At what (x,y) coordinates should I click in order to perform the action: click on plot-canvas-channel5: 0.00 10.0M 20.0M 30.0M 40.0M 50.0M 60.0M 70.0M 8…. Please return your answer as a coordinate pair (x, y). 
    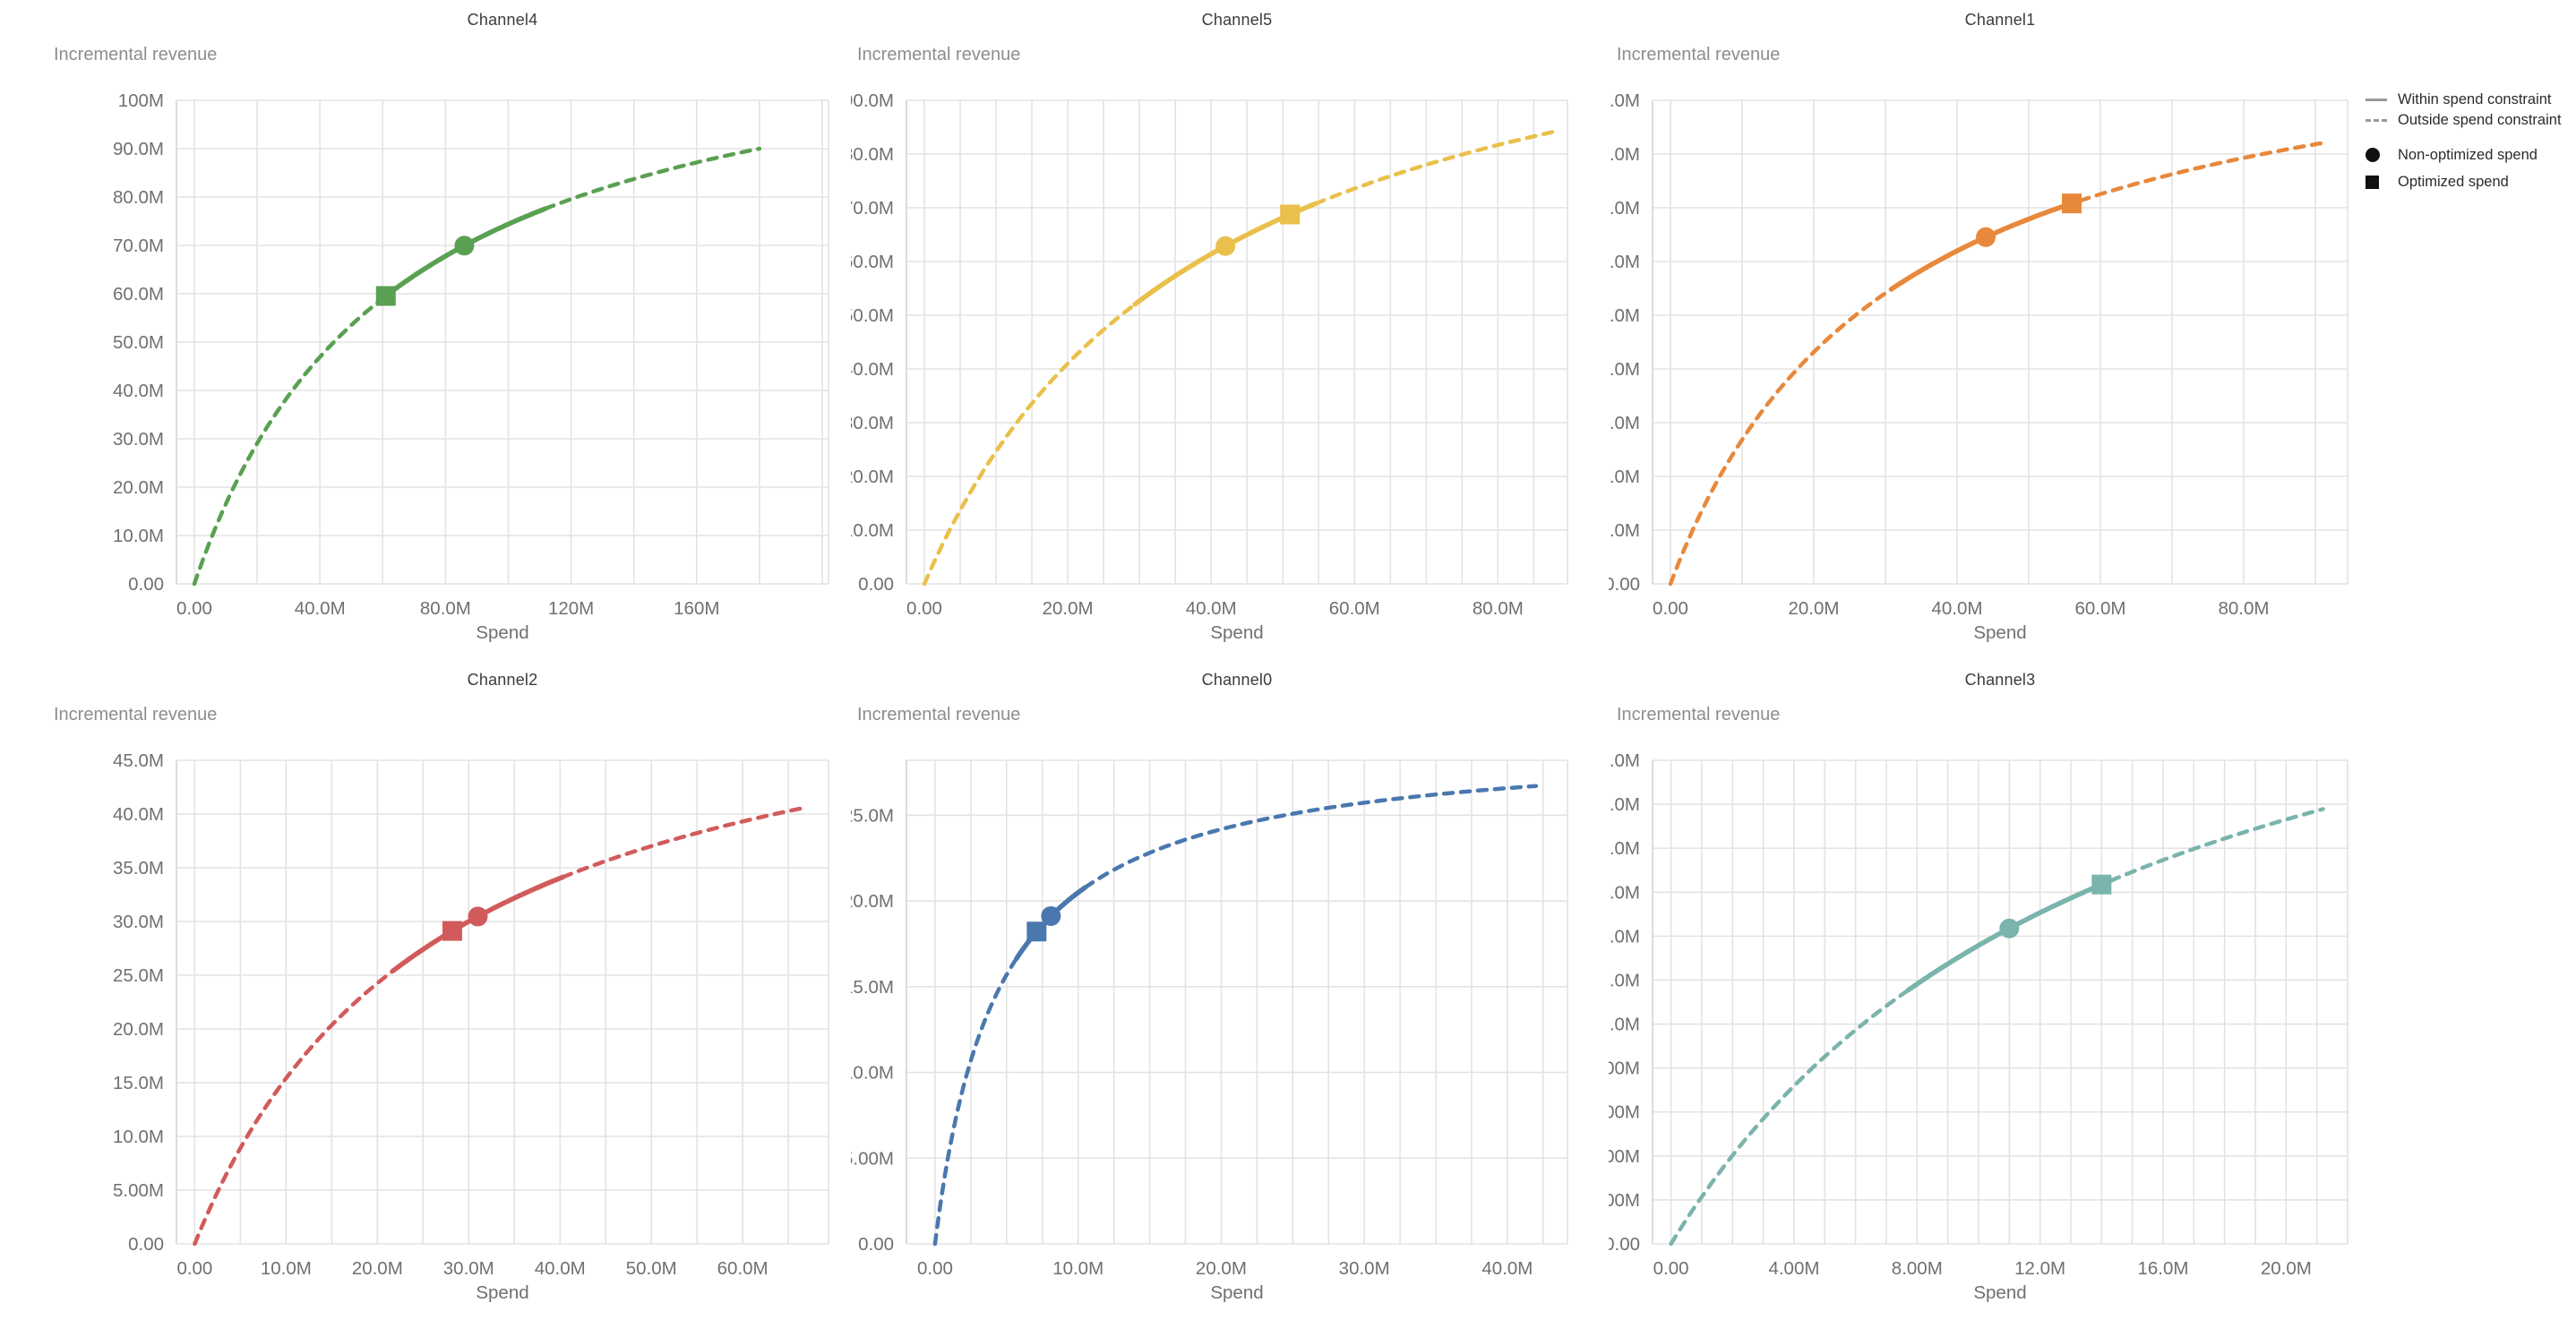
    Looking at the image, I should click on (1230, 330).